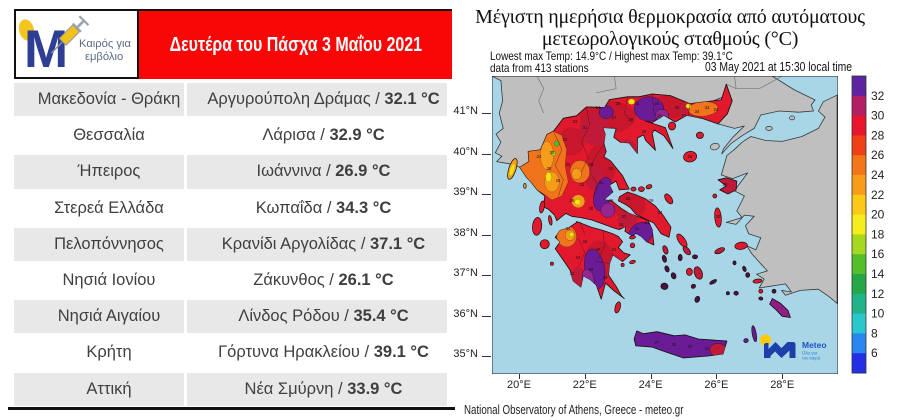 The image size is (900, 420). Describe the element at coordinates (878, 294) in the screenshot. I see `svg-text: 12` at that location.